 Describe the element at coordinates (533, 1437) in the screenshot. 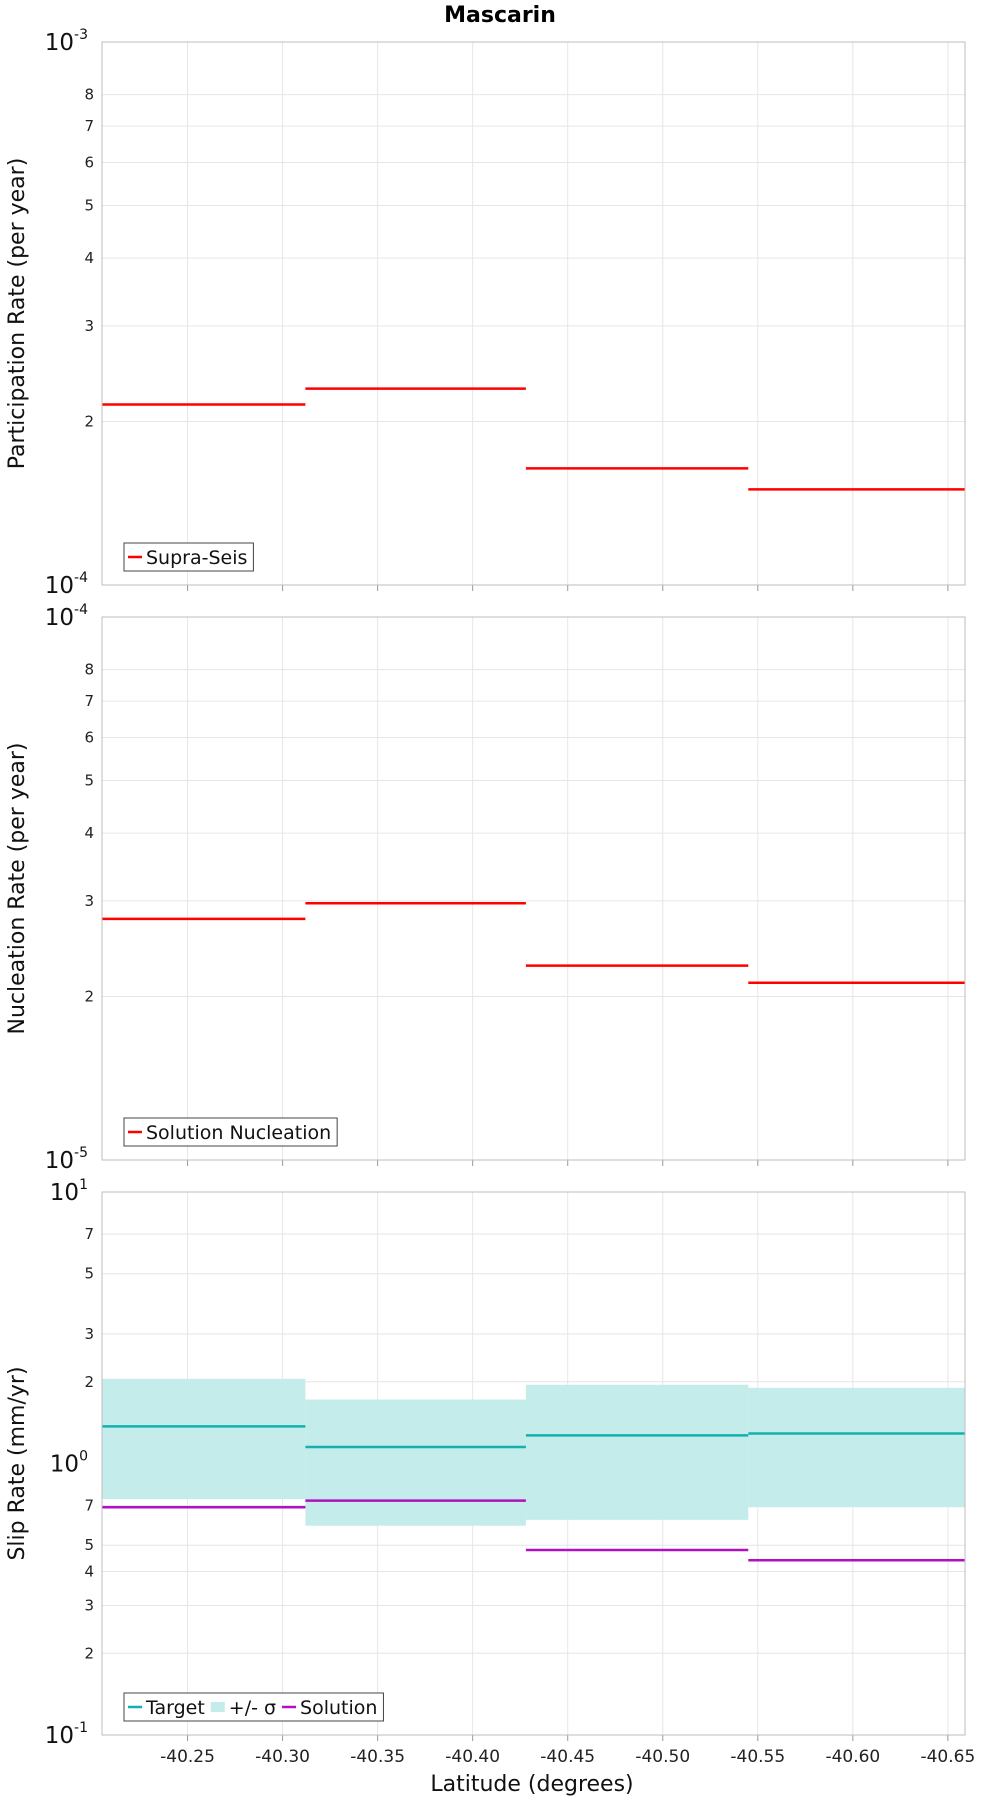

I see `series-target` at that location.